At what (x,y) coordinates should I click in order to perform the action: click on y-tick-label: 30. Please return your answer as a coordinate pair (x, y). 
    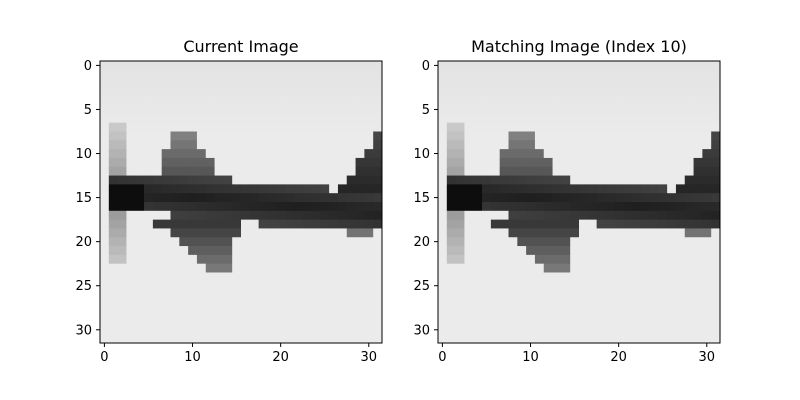
    Looking at the image, I should click on (83, 330).